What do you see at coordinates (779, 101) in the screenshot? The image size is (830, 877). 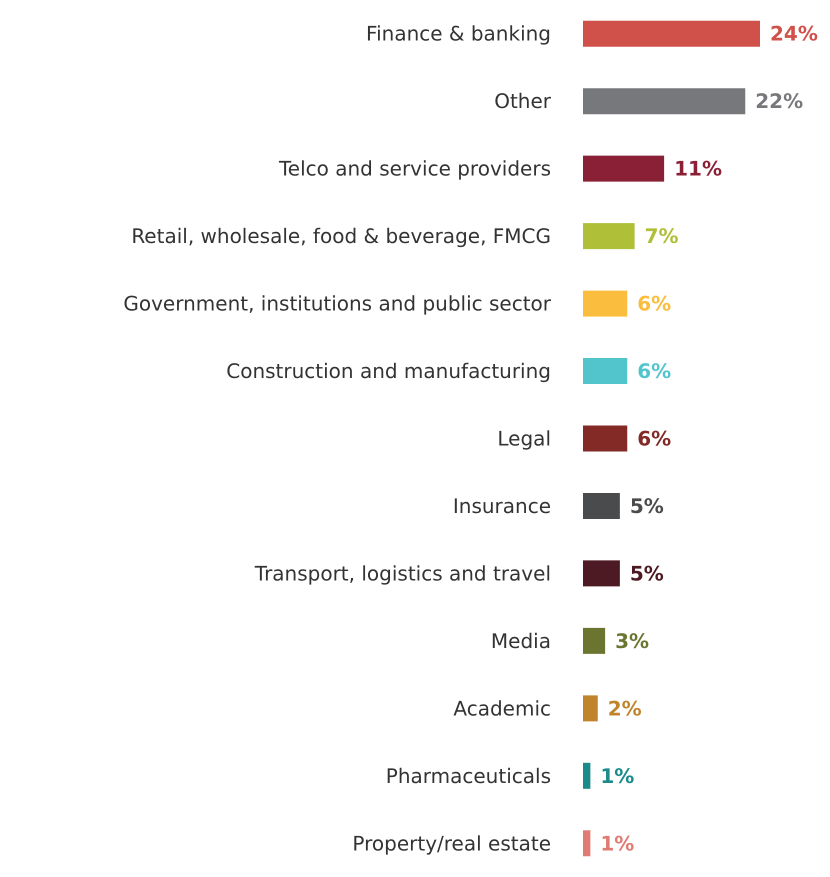 I see `data-label: 22%` at bounding box center [779, 101].